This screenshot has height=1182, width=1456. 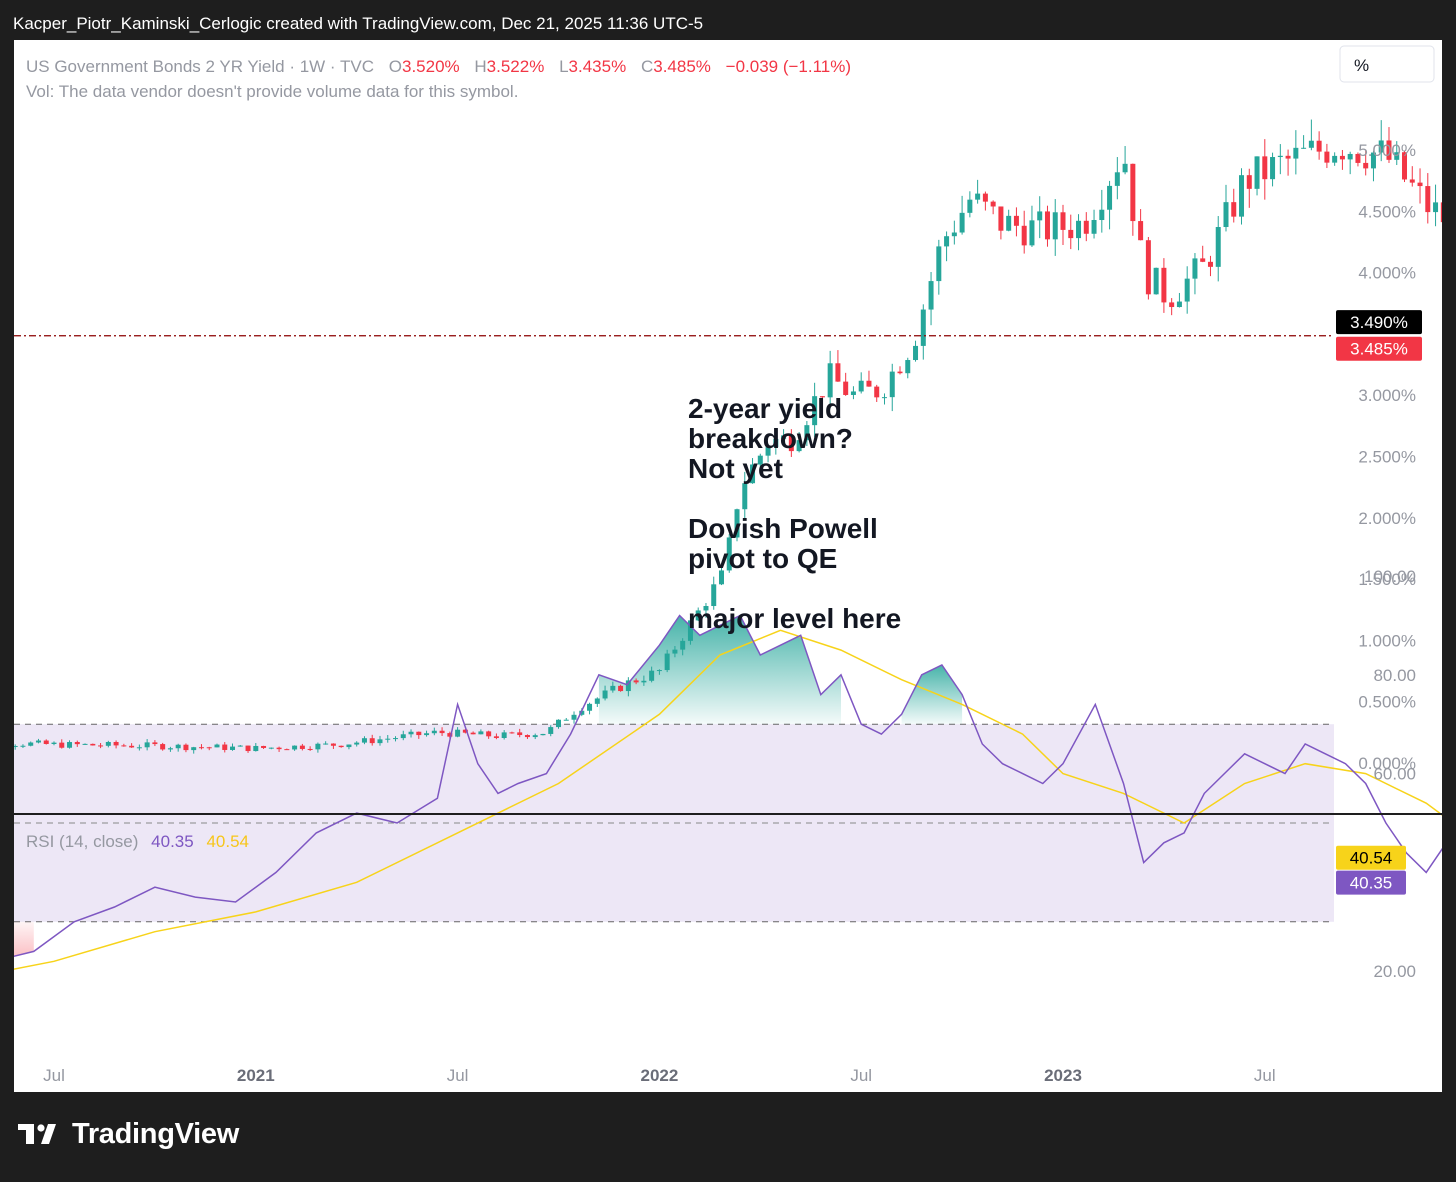 What do you see at coordinates (40, 1134) in the screenshot?
I see `tradingview-logo-icon` at bounding box center [40, 1134].